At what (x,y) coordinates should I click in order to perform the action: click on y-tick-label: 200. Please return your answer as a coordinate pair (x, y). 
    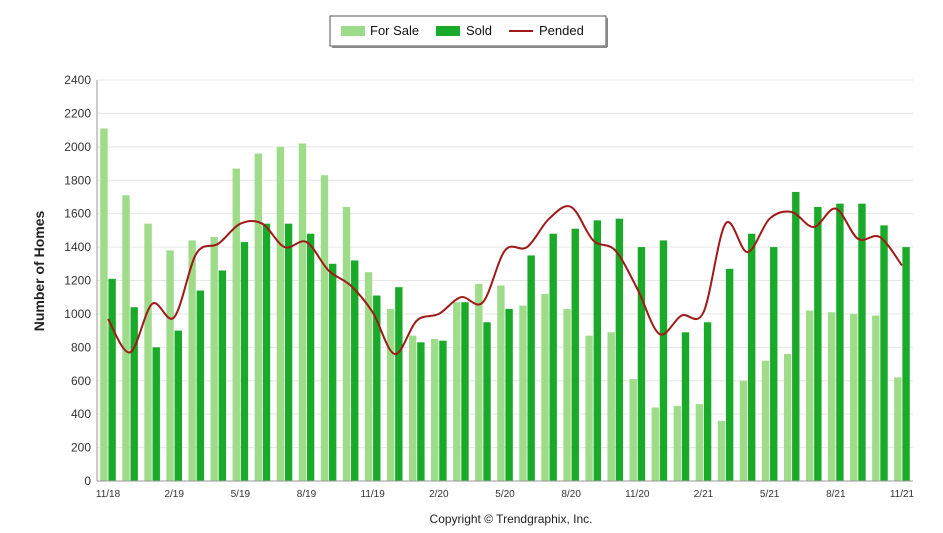
    Looking at the image, I should click on (81, 448).